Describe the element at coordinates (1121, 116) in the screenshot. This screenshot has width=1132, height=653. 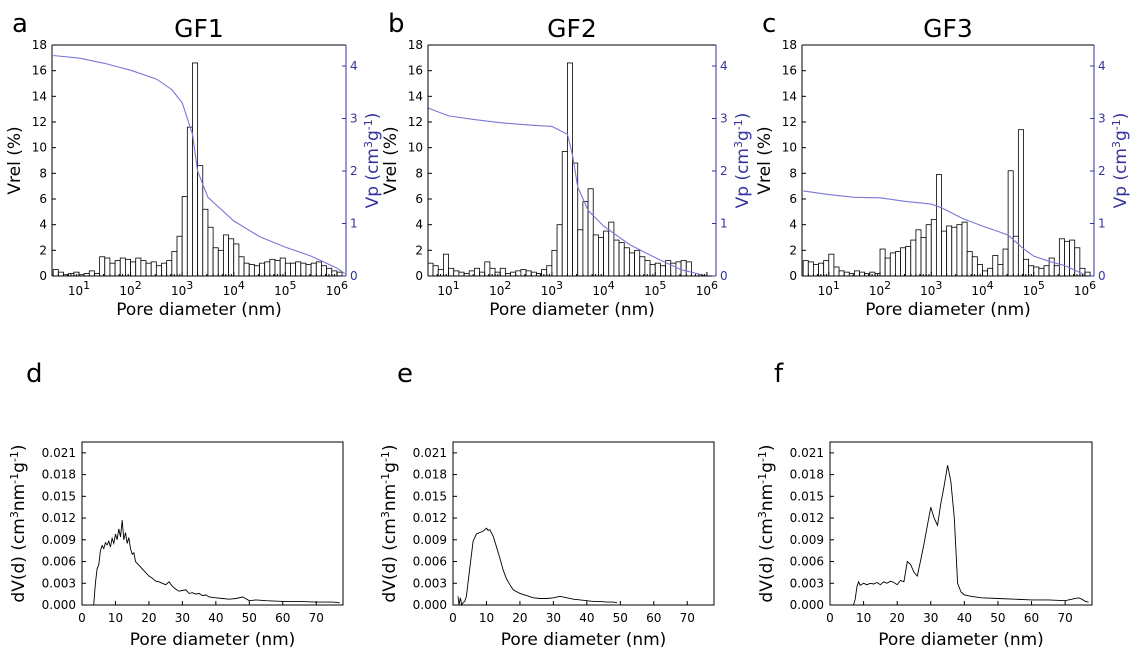
I see `y2-axis-label-part: )` at that location.